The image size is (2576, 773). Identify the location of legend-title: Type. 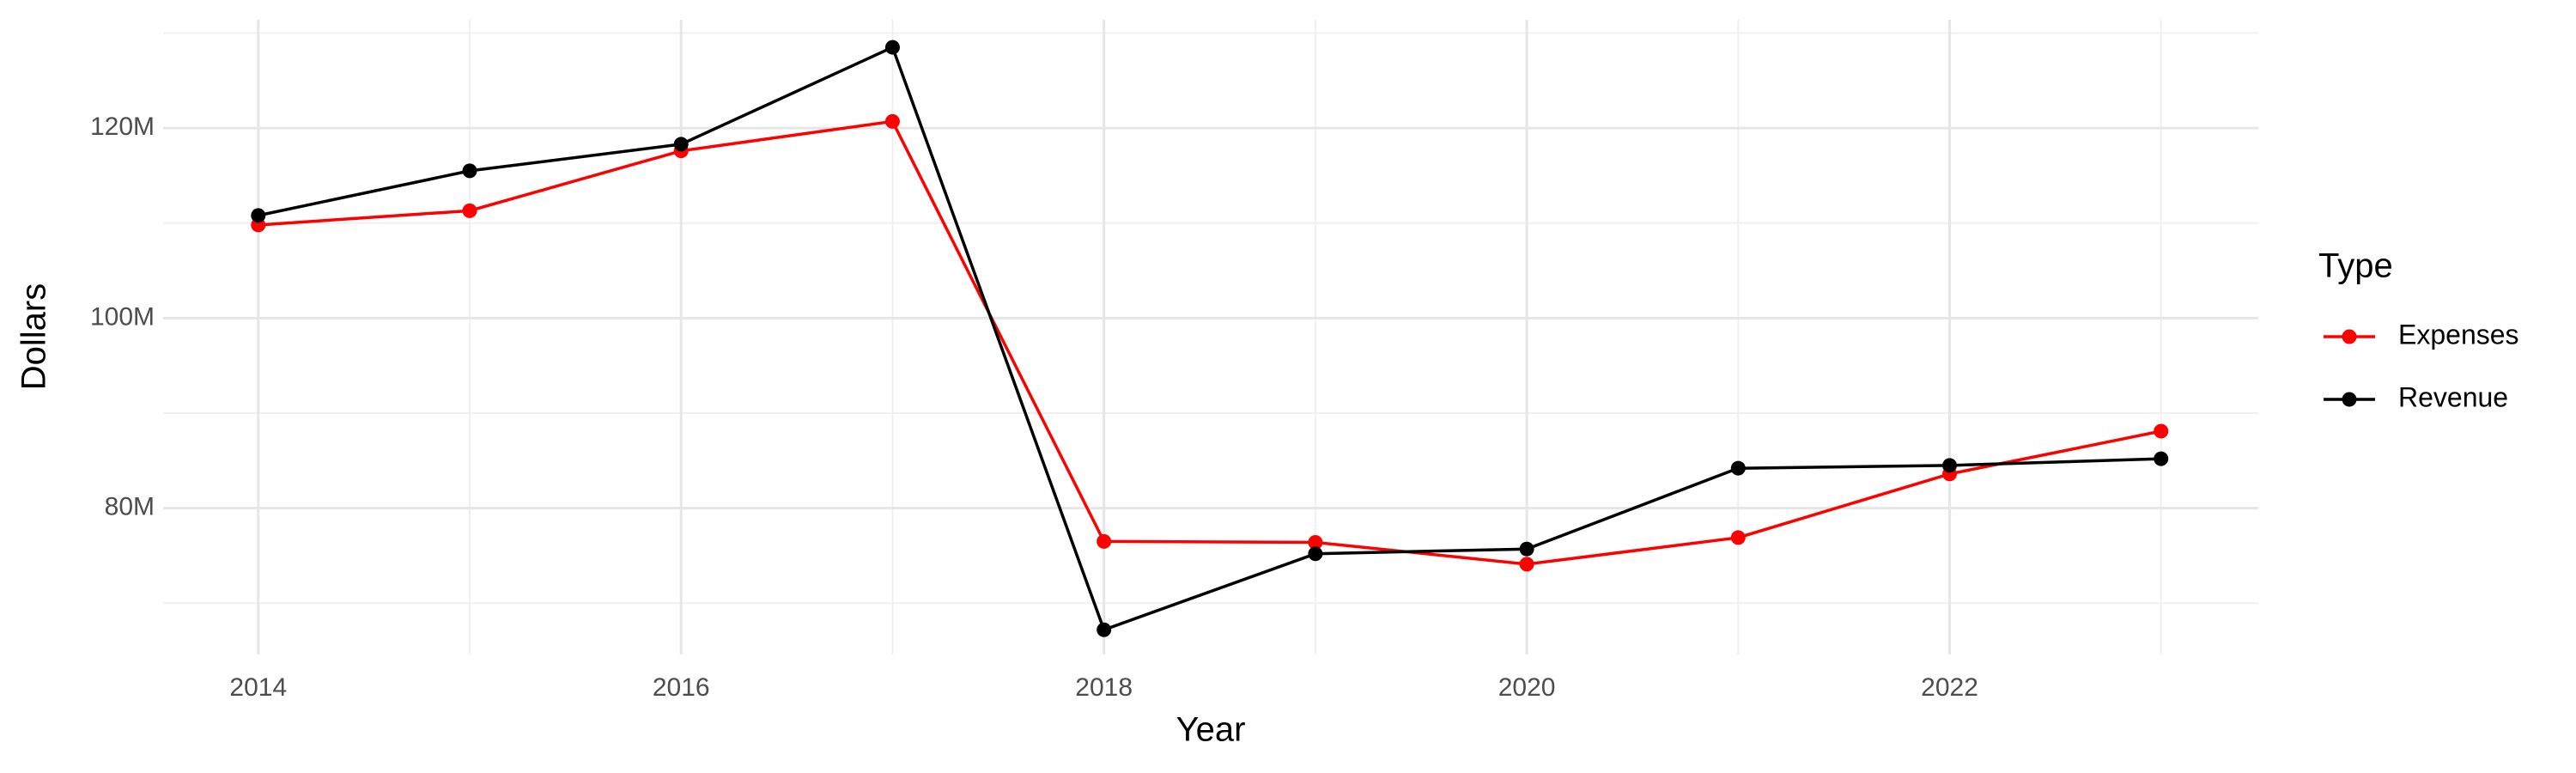
(2355, 266).